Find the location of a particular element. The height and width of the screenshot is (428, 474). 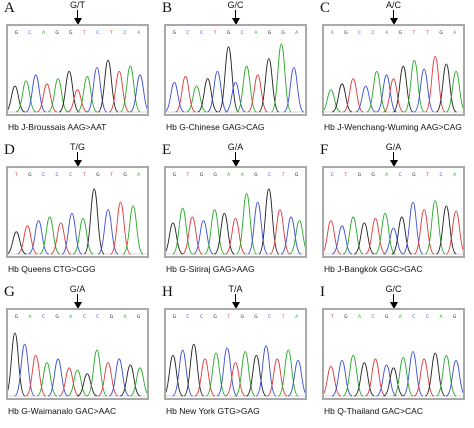

panel-h: H T/A G C C G T G G C T A Hb New York GTG>GAG is located at coordinates (237, 355).